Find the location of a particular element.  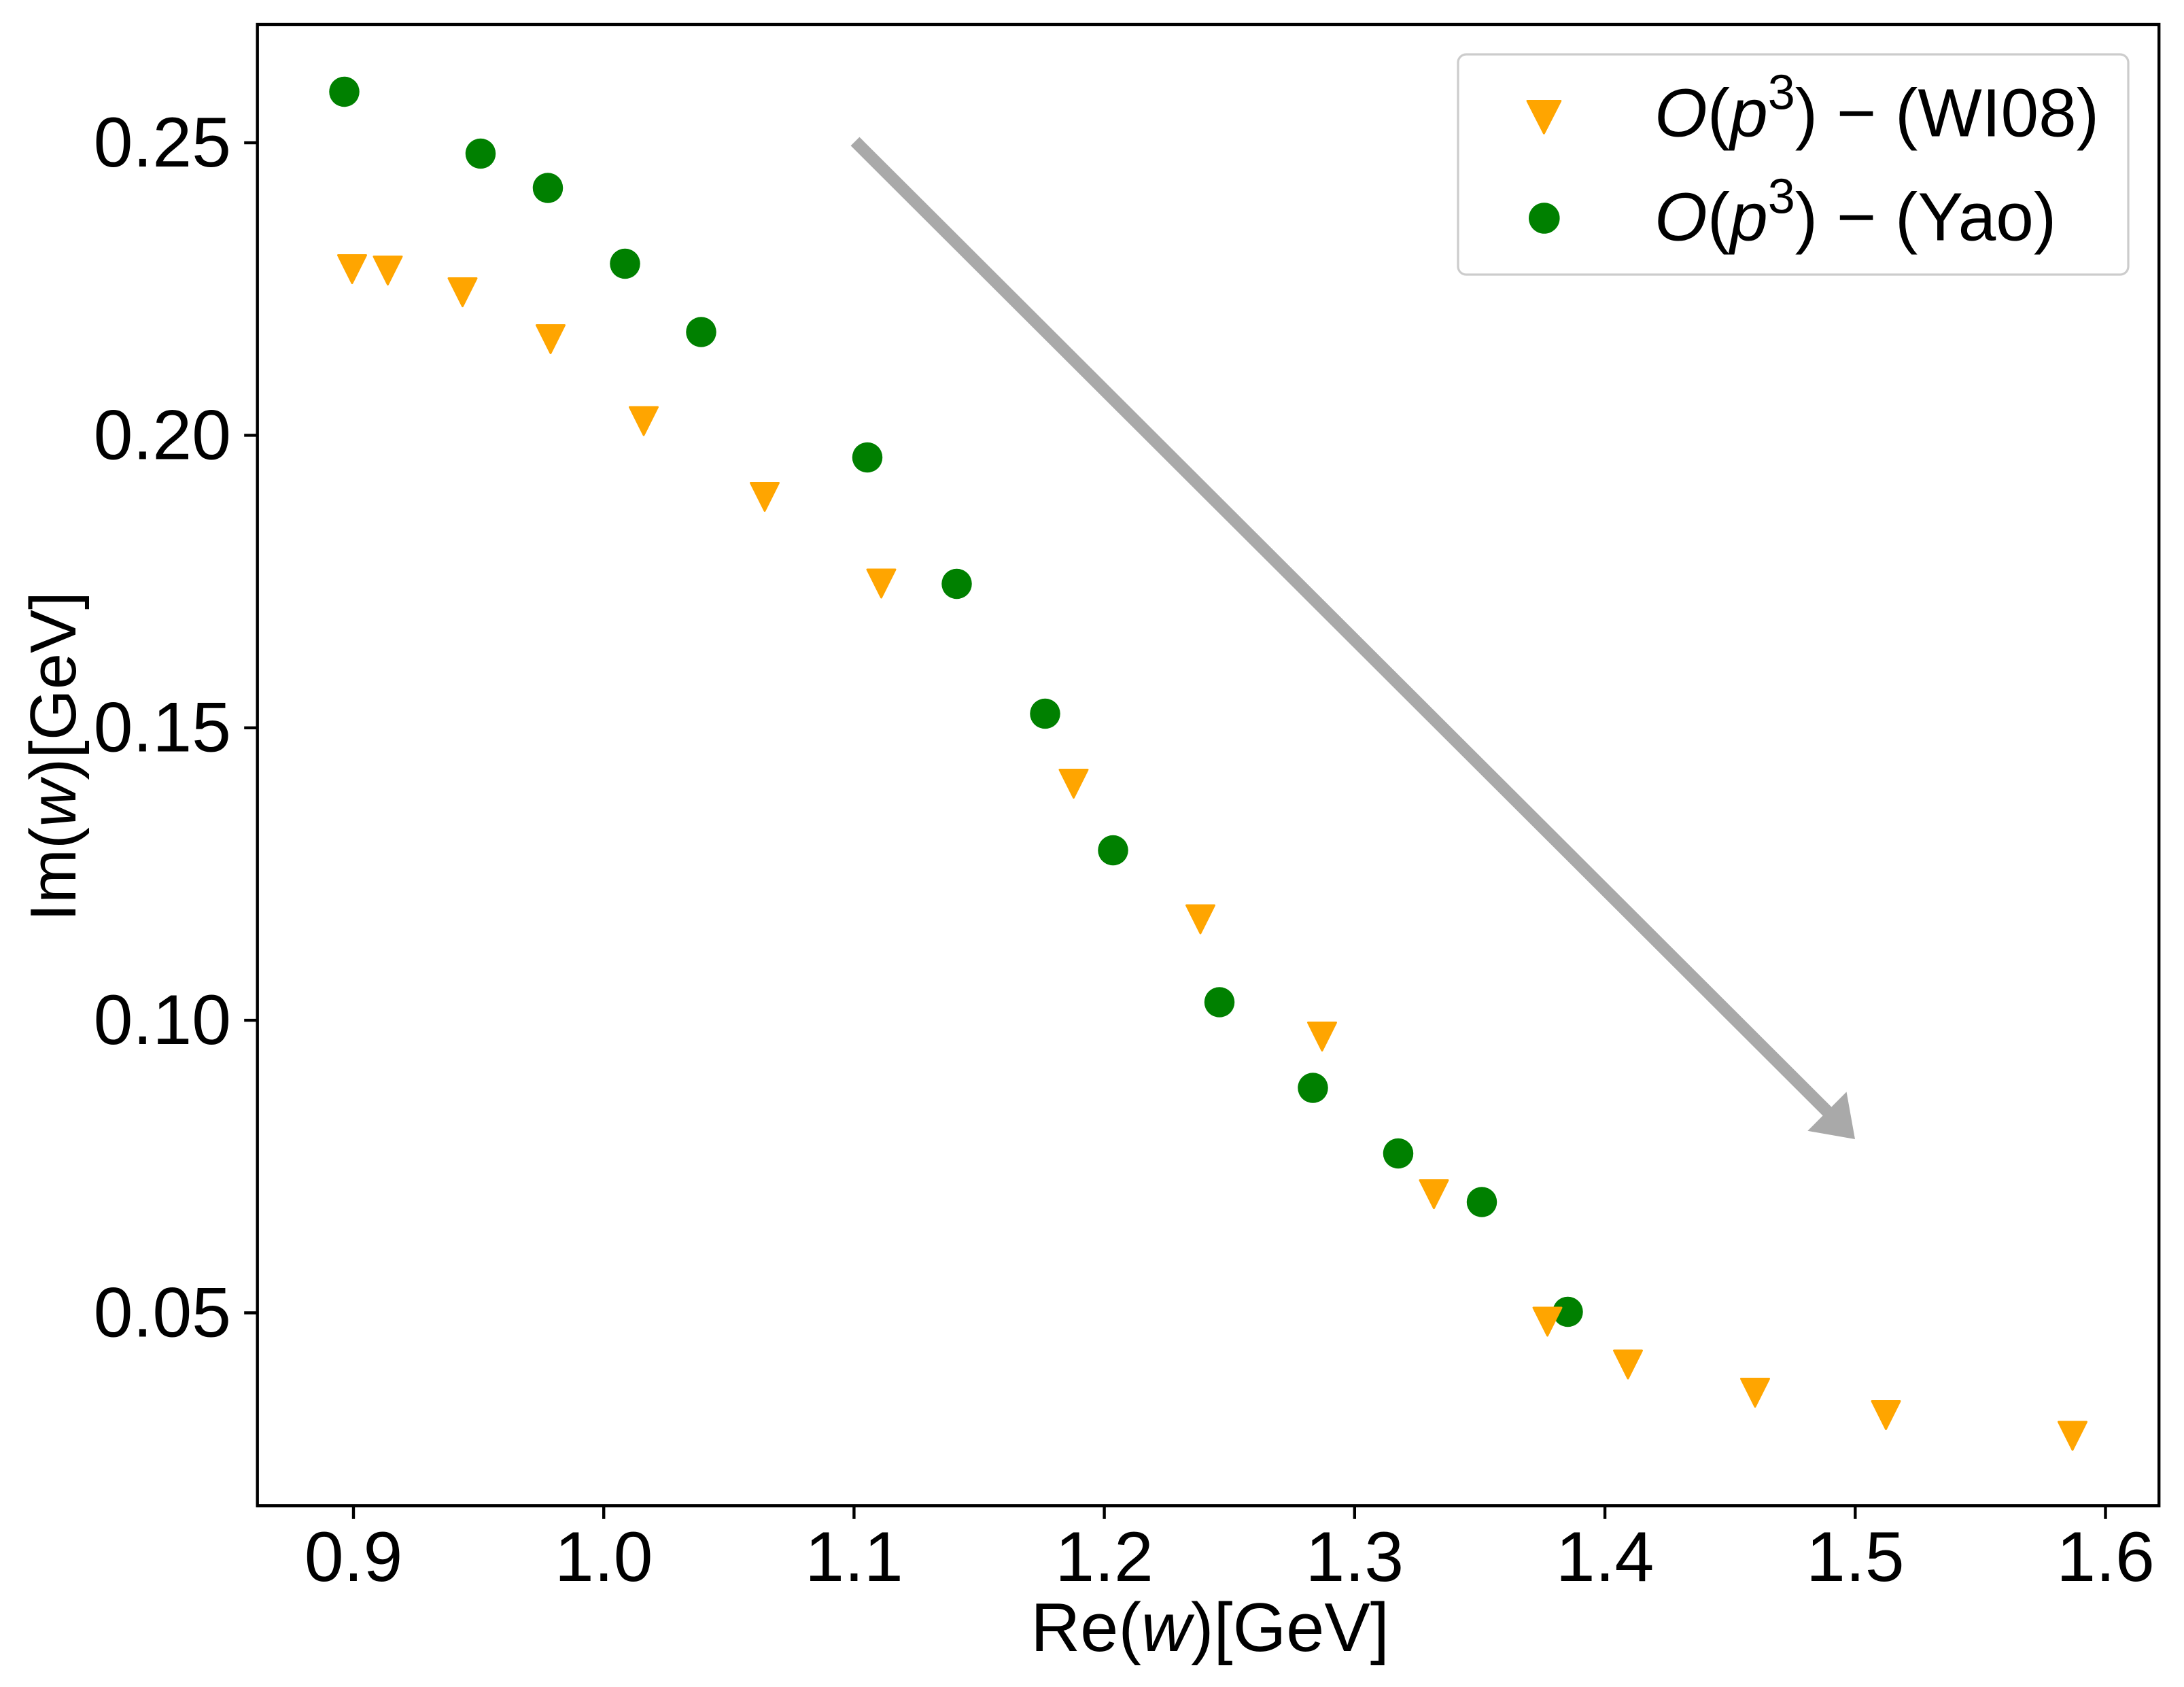

svg-text: 0.25 is located at coordinates (163, 142).